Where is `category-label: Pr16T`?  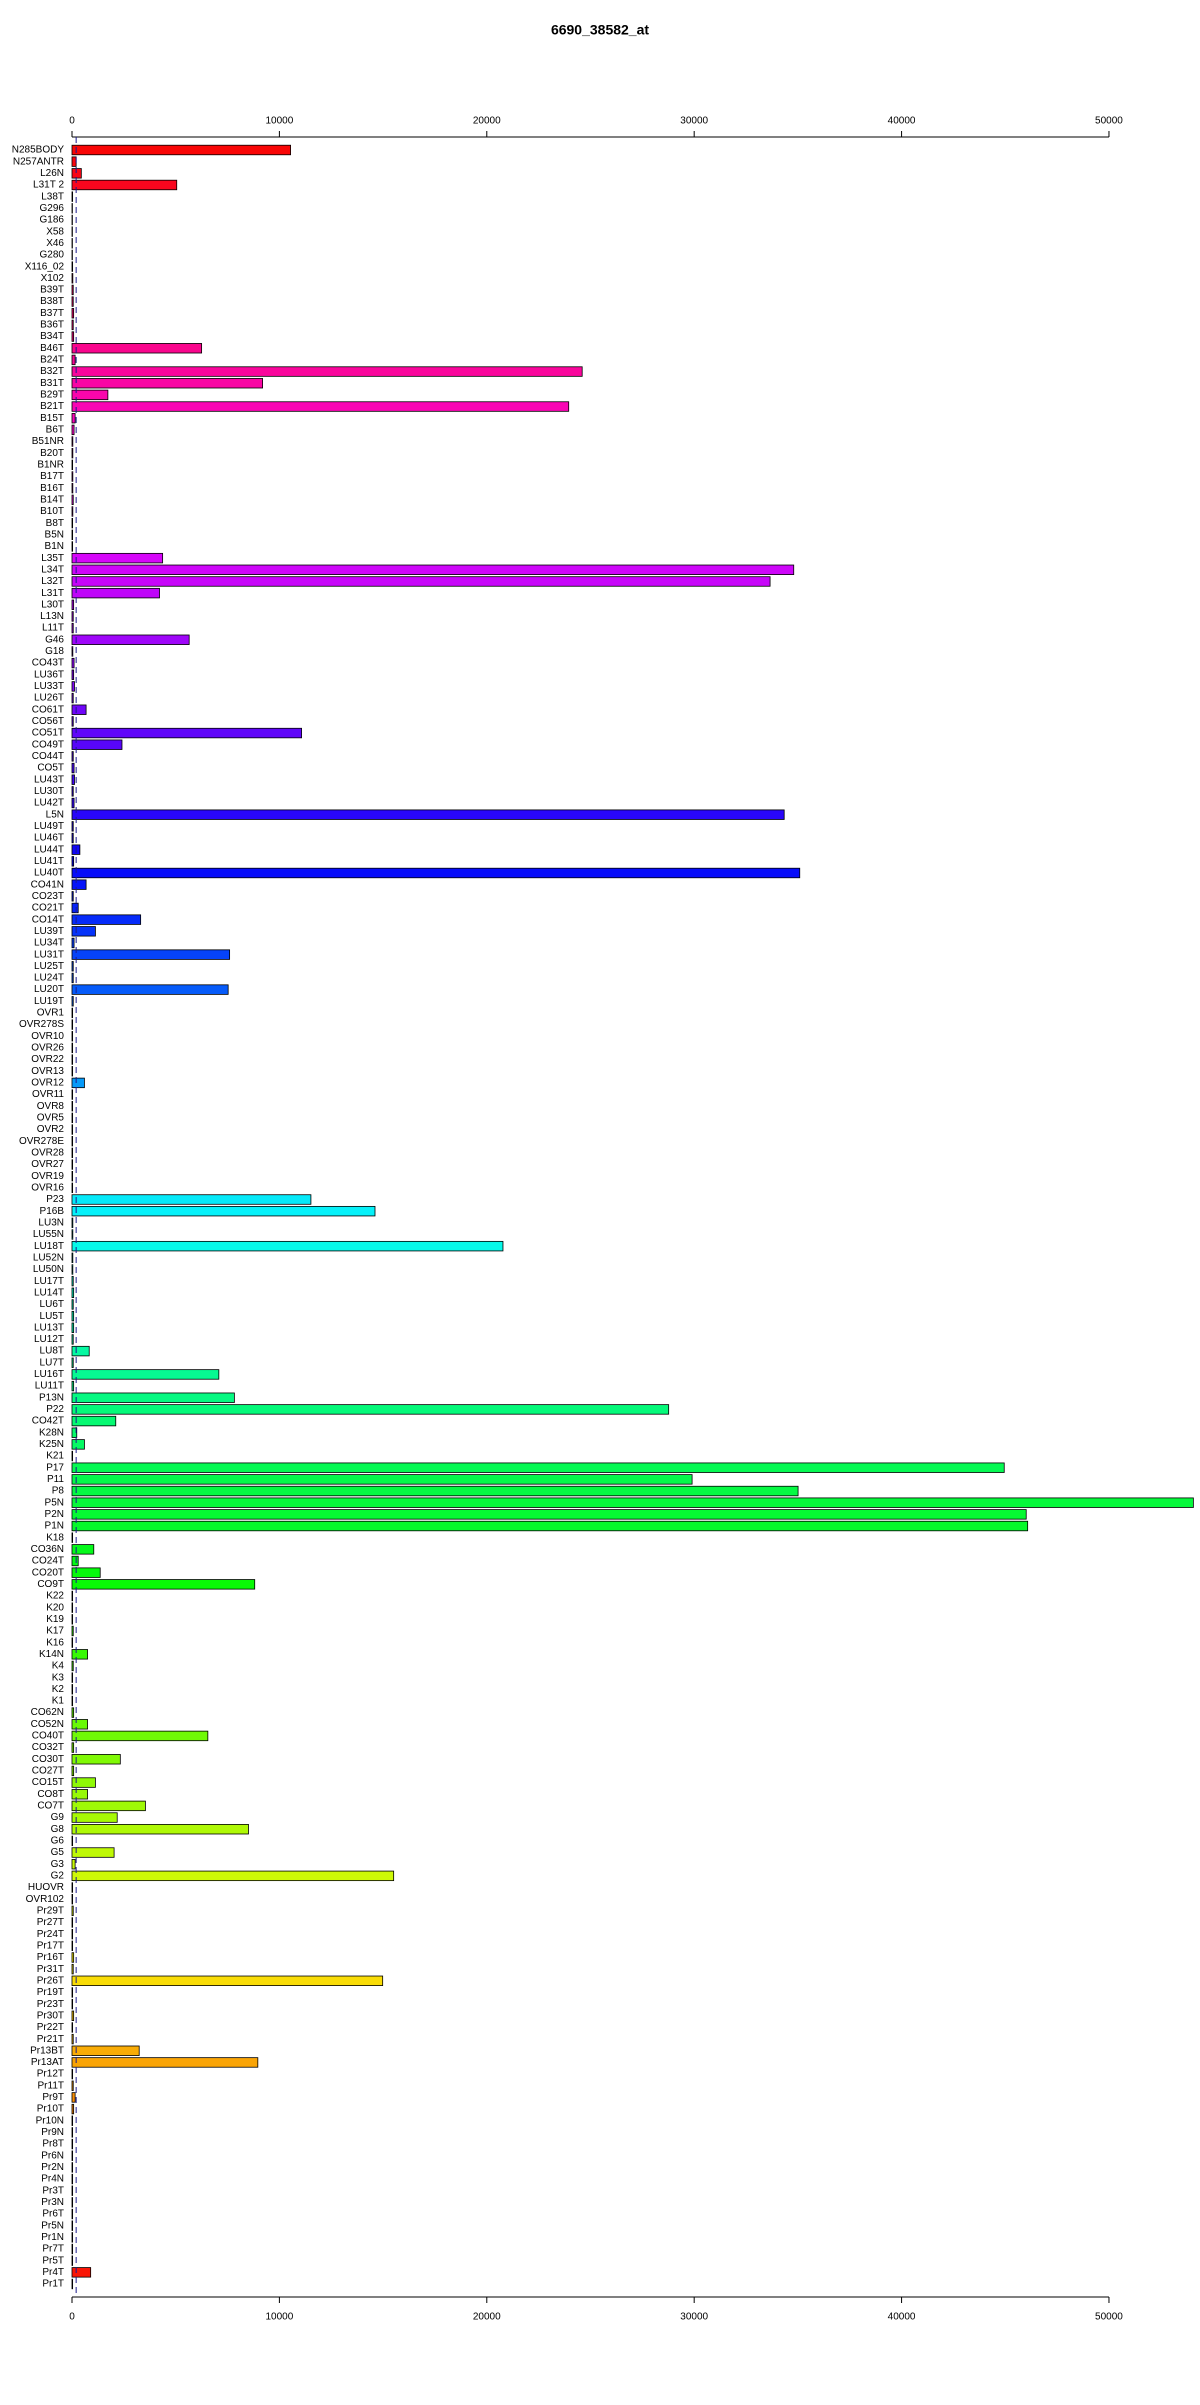 category-label: Pr16T is located at coordinates (50, 1957).